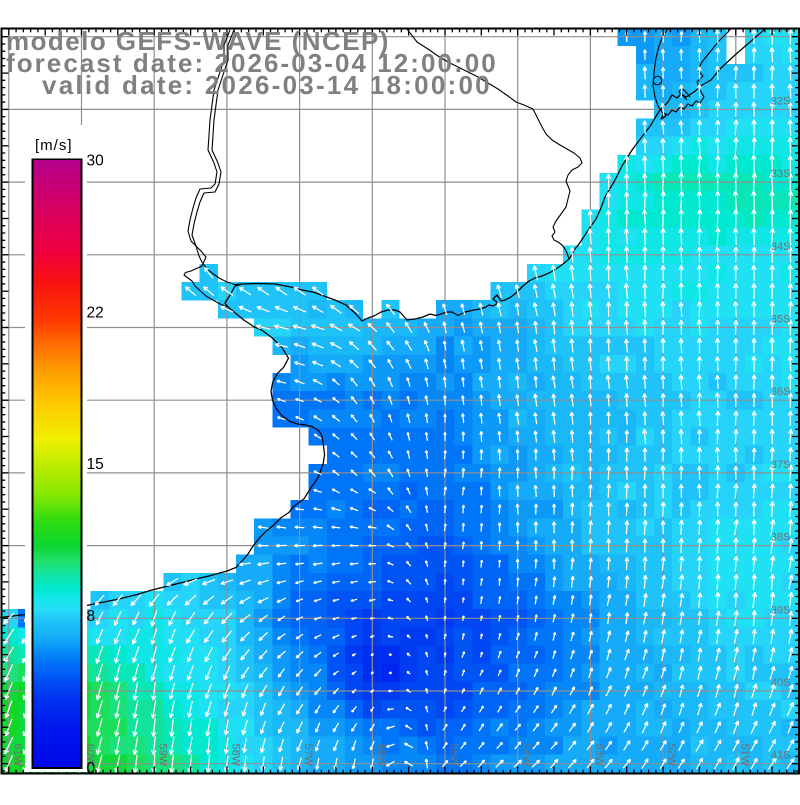 This screenshot has width=800, height=805. I want to click on svg-text: 34S, so click(781, 247).